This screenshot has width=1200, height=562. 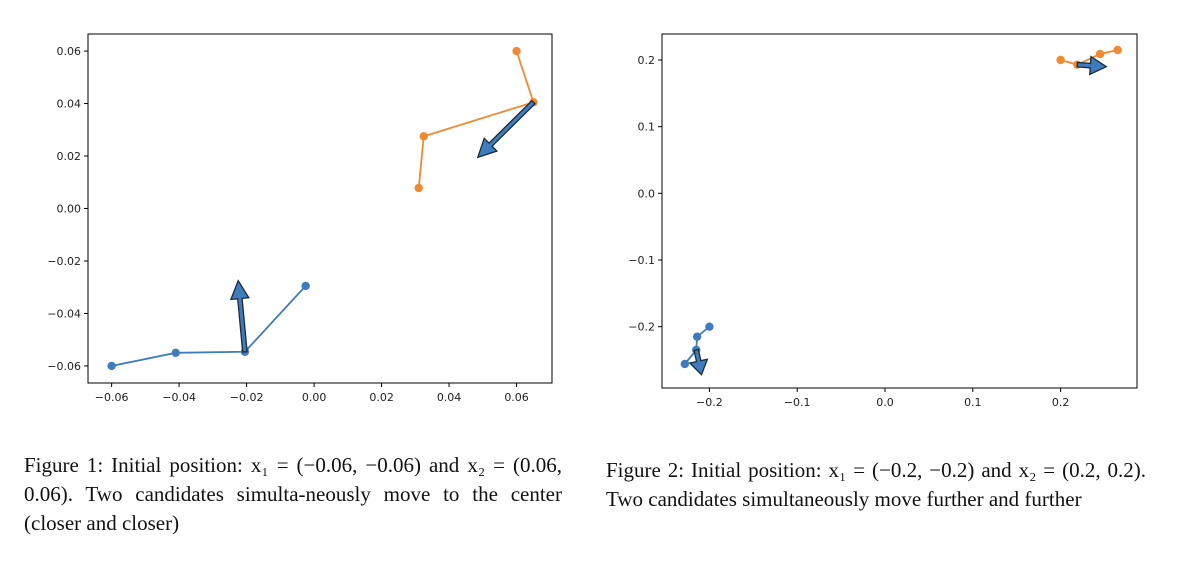 What do you see at coordinates (516, 397) in the screenshot?
I see `x-tick-label: 0.06` at bounding box center [516, 397].